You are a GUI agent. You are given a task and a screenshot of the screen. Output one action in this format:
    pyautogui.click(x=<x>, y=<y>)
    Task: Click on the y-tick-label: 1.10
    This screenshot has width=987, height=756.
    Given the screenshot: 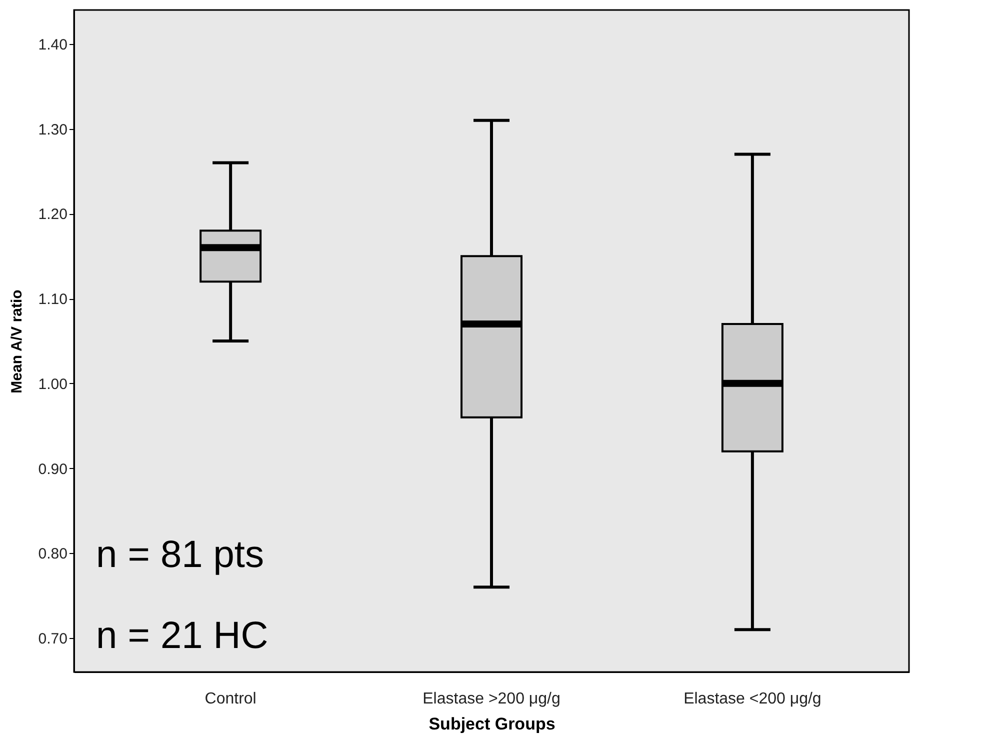 What is the action you would take?
    pyautogui.click(x=53, y=299)
    